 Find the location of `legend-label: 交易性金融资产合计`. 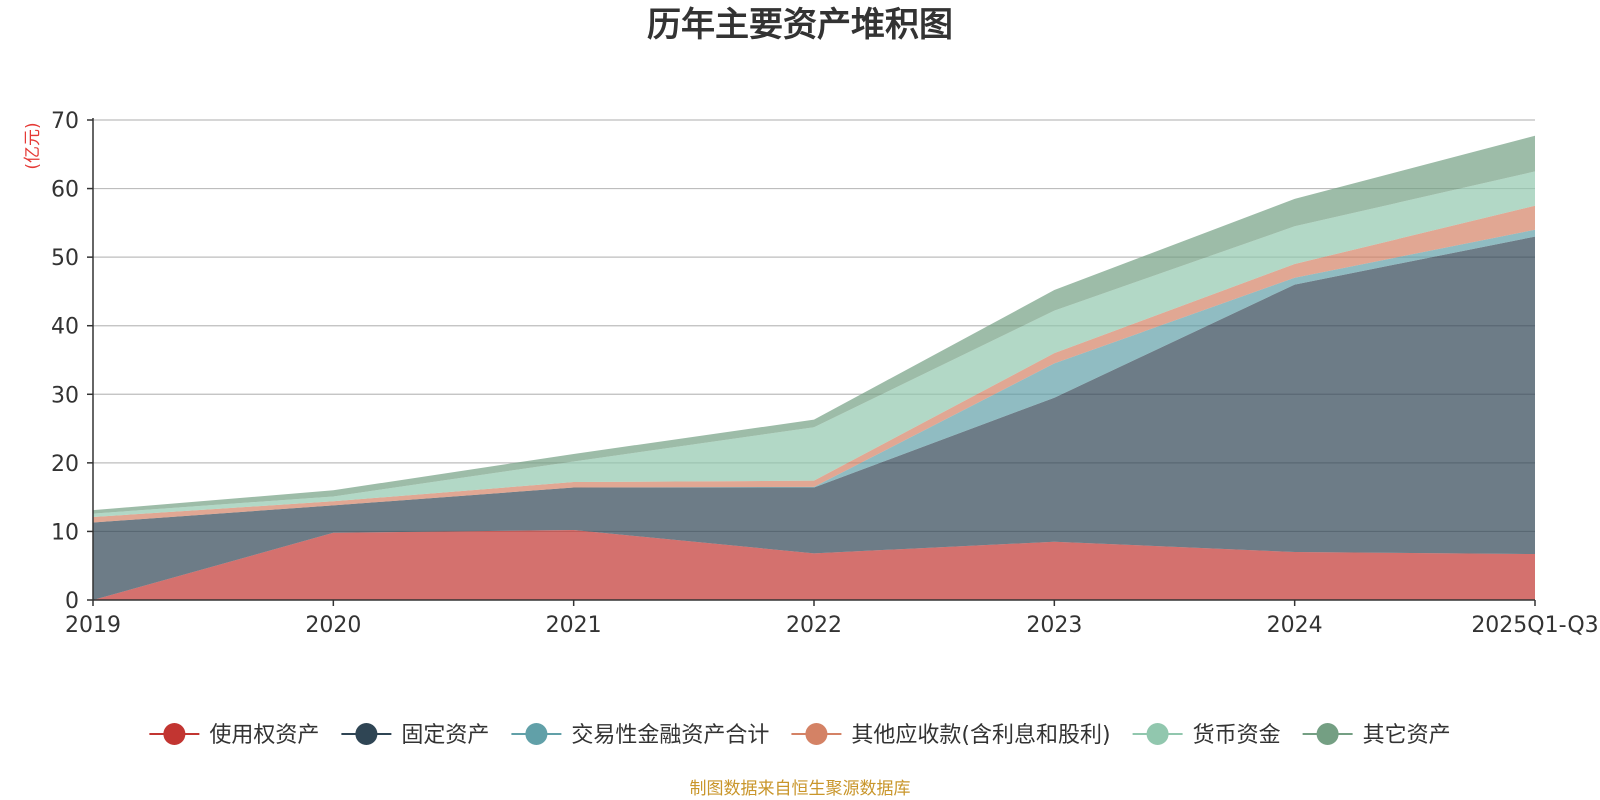

legend-label: 交易性金融资产合计 is located at coordinates (670, 735).